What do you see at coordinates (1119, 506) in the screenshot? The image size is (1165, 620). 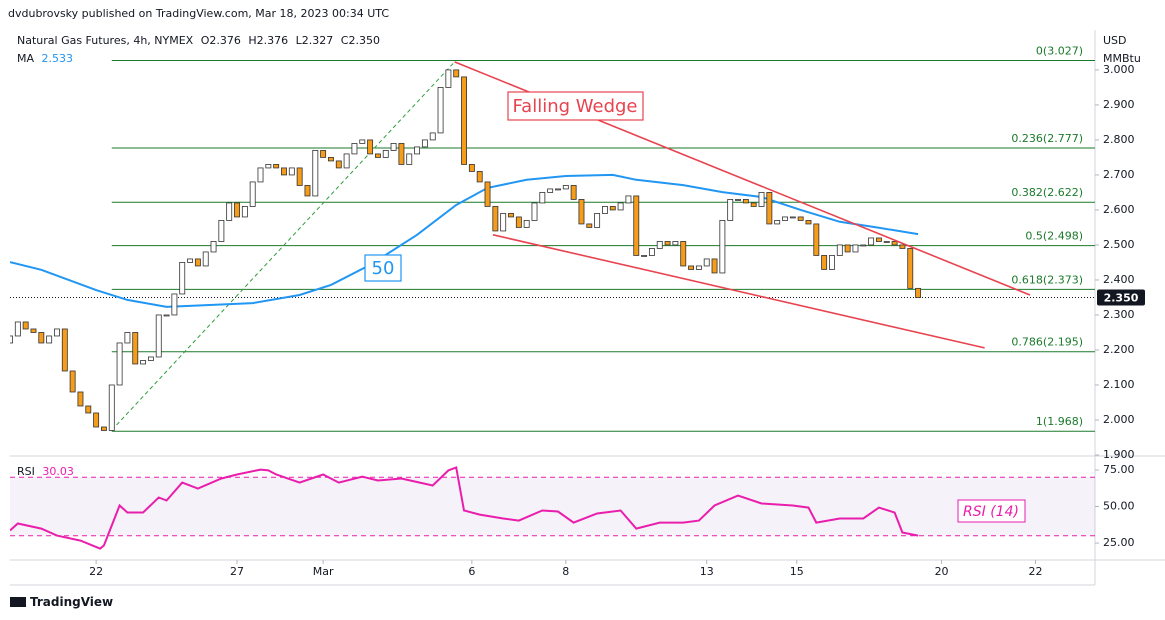 I see `rsi-y-tick-label: 50.00` at bounding box center [1119, 506].